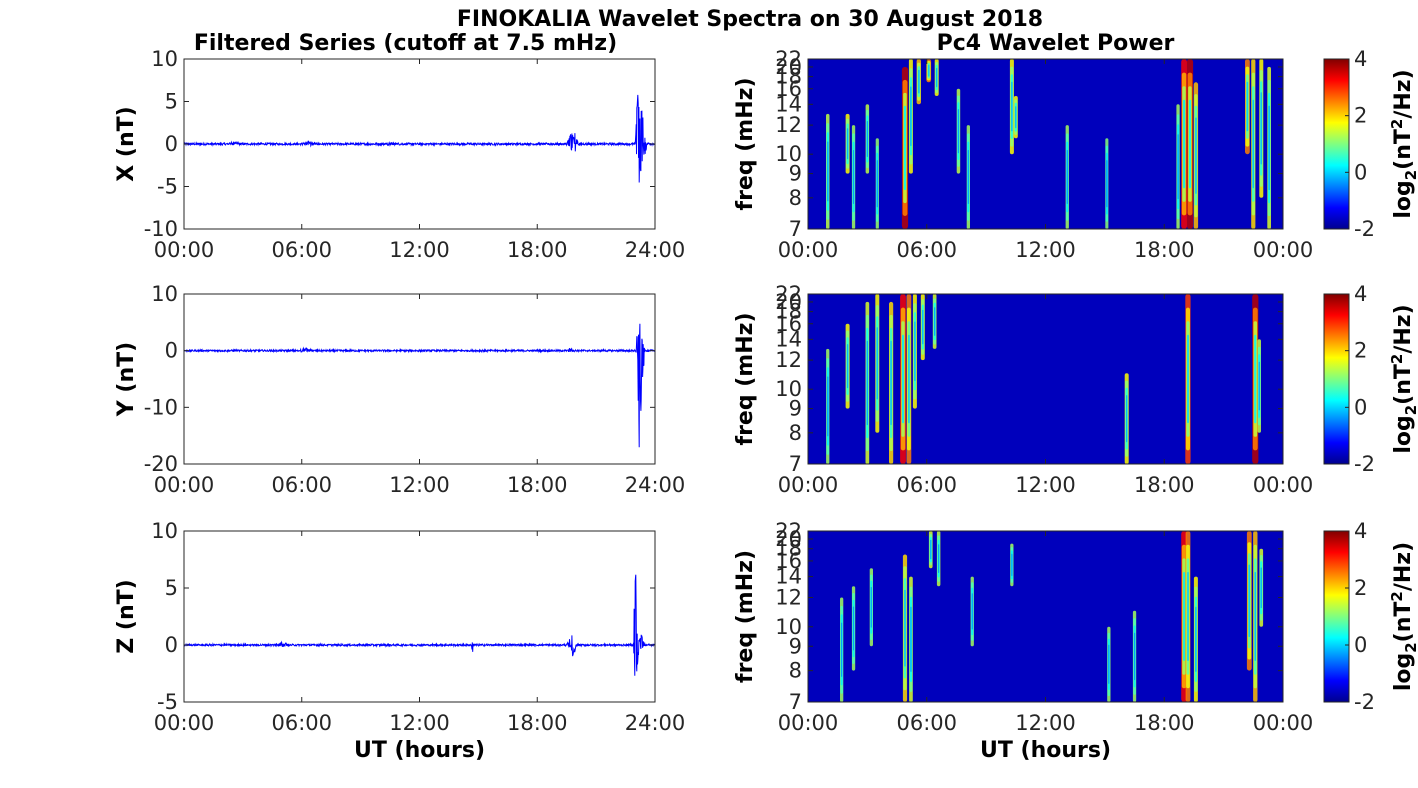 The height and width of the screenshot is (788, 1418). I want to click on panel-title: Filtered Series (cutoff at 7.5 mHz), so click(405, 43).